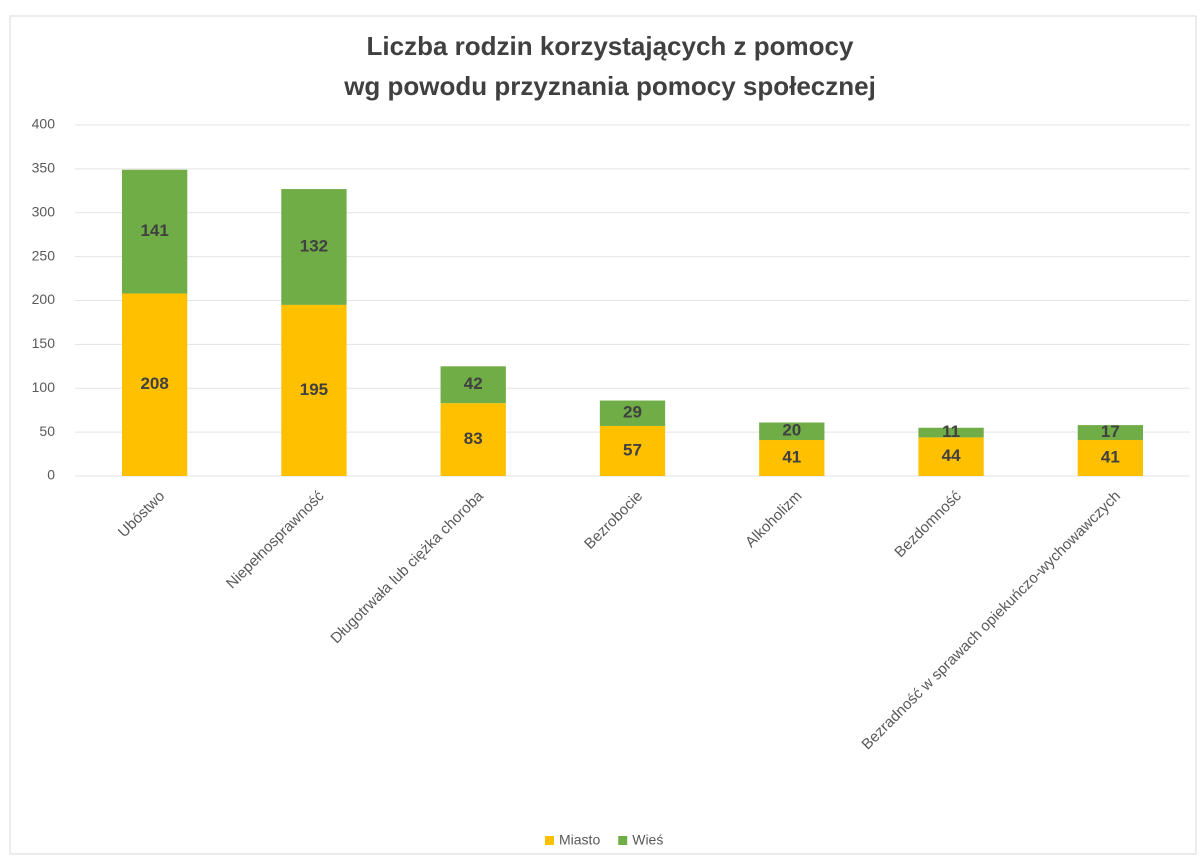  I want to click on y-tick-label: 0, so click(51, 475).